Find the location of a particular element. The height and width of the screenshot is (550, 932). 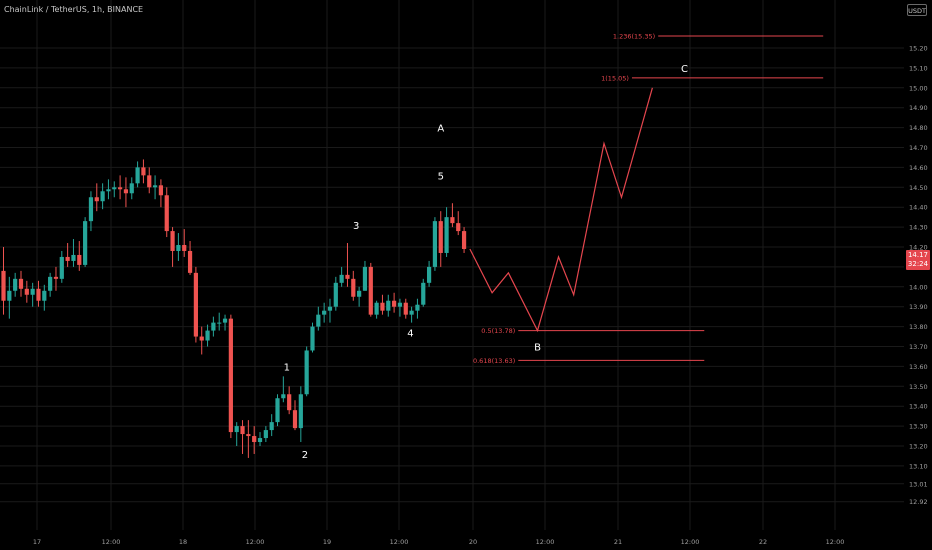

fib-level-label: 0.618(13.63) is located at coordinates (494, 361).